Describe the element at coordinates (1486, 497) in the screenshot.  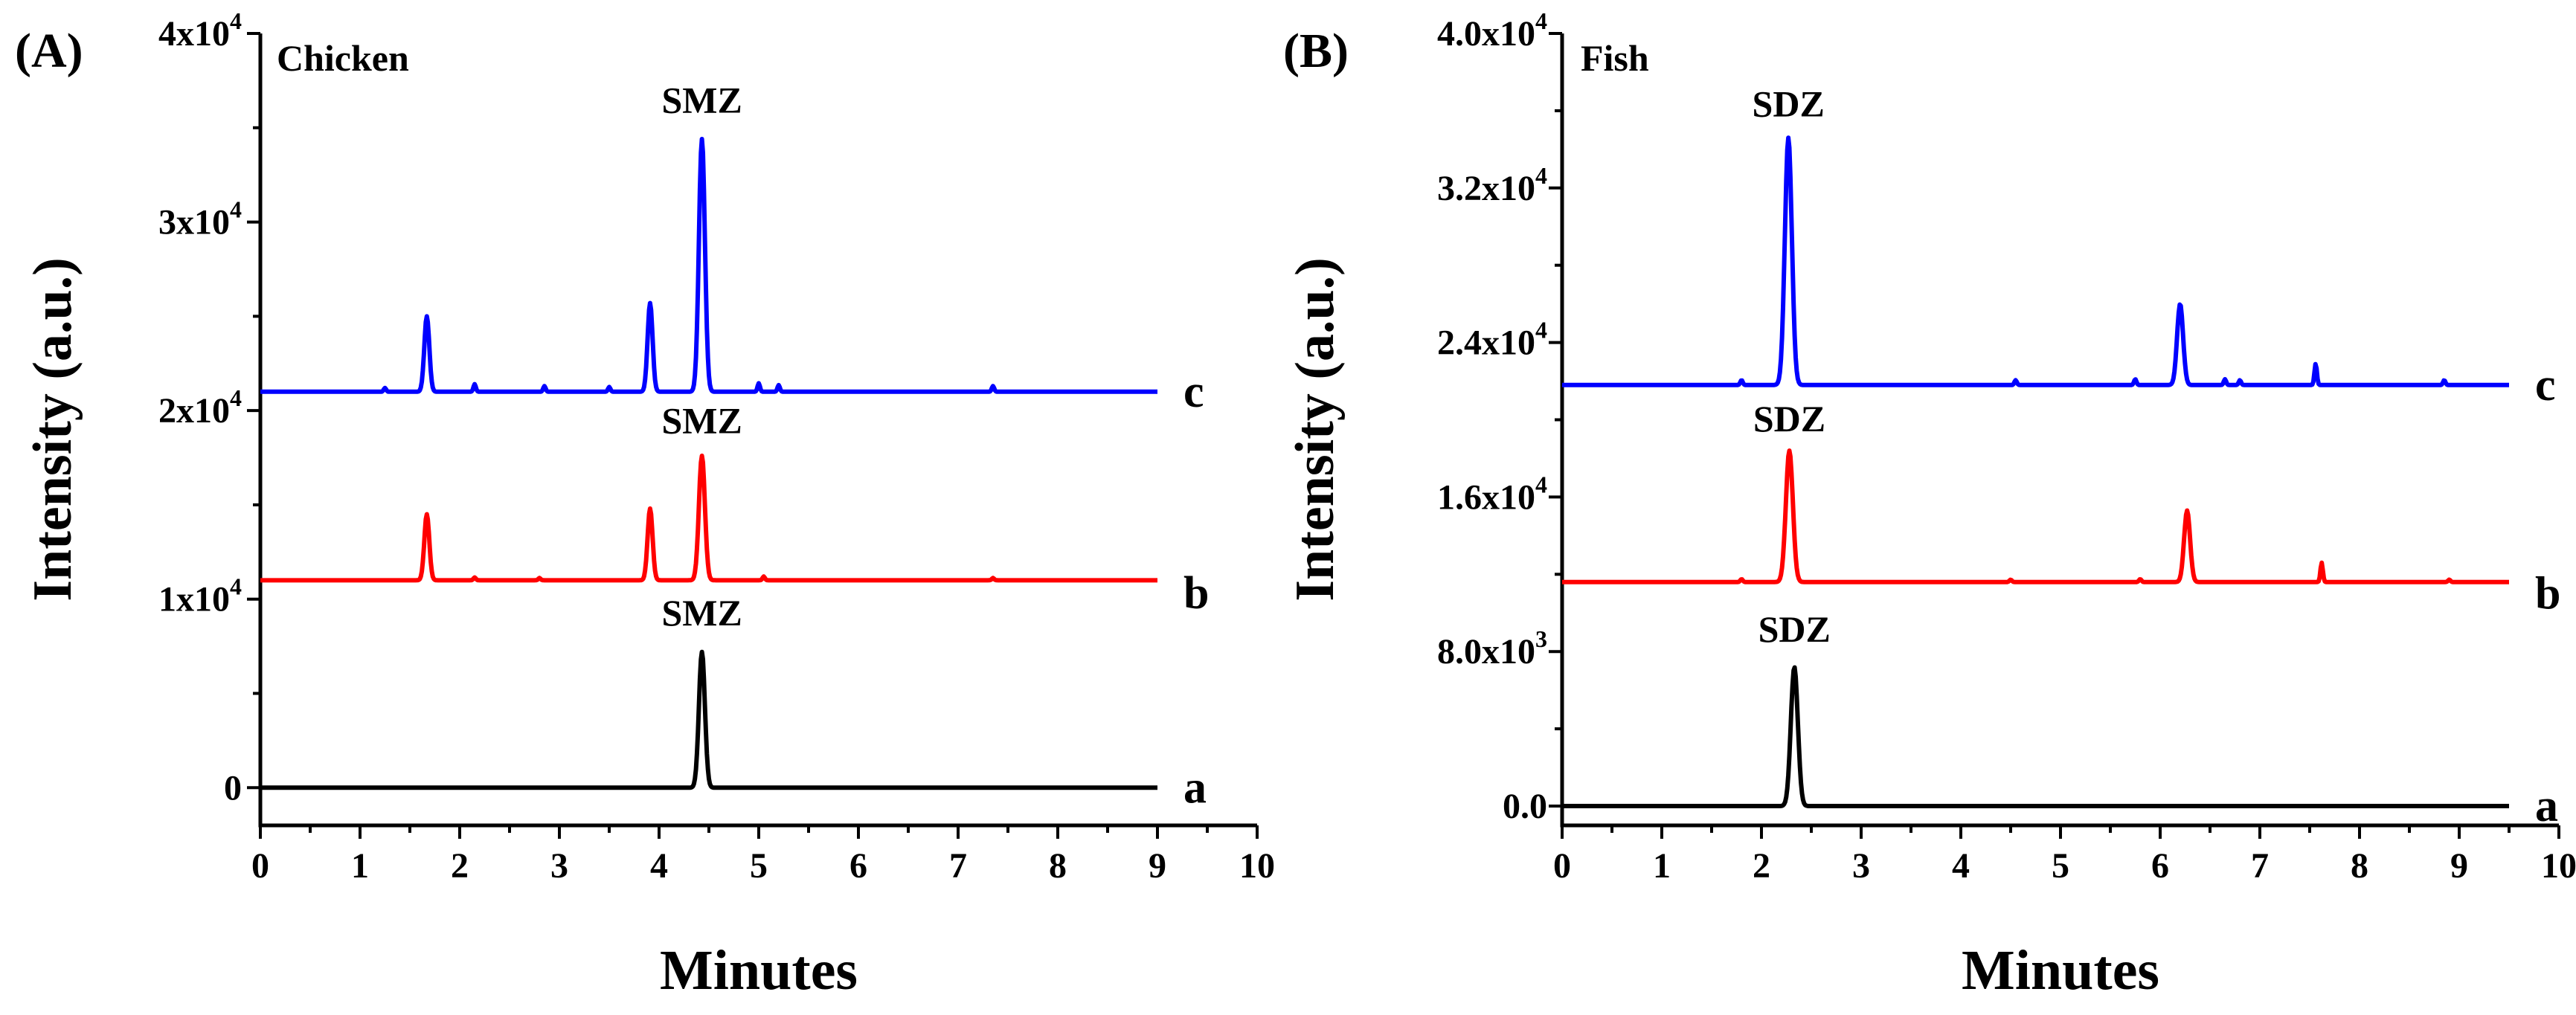
I see `y-tick-mantissa: 1.6x10` at that location.